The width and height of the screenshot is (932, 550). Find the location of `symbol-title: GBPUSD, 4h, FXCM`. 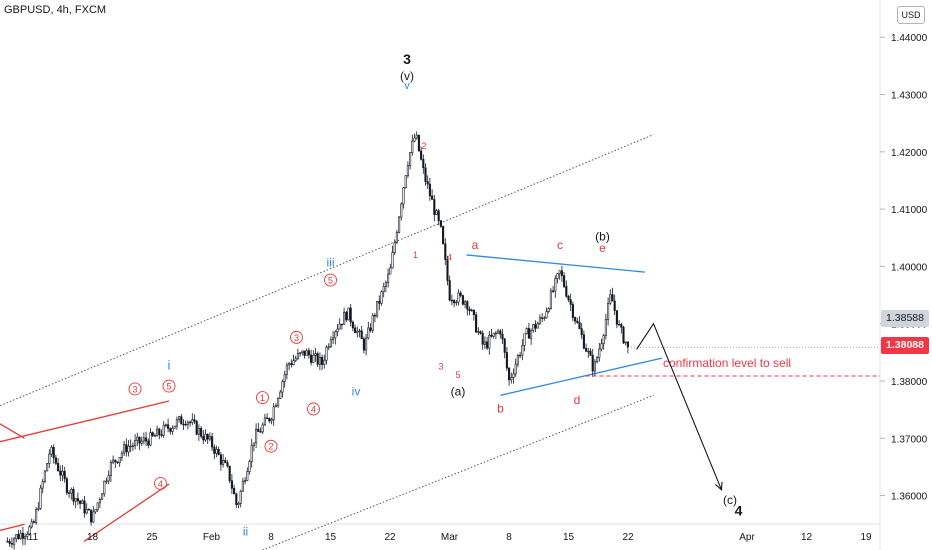

symbol-title: GBPUSD, 4h, FXCM is located at coordinates (55, 10).